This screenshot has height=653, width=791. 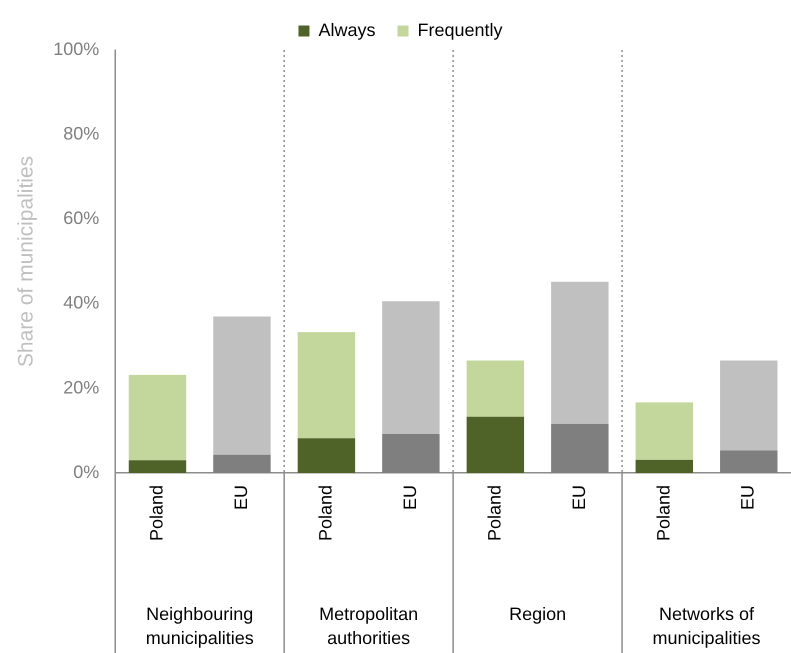 What do you see at coordinates (460, 30) in the screenshot?
I see `legend-label: Frequently` at bounding box center [460, 30].